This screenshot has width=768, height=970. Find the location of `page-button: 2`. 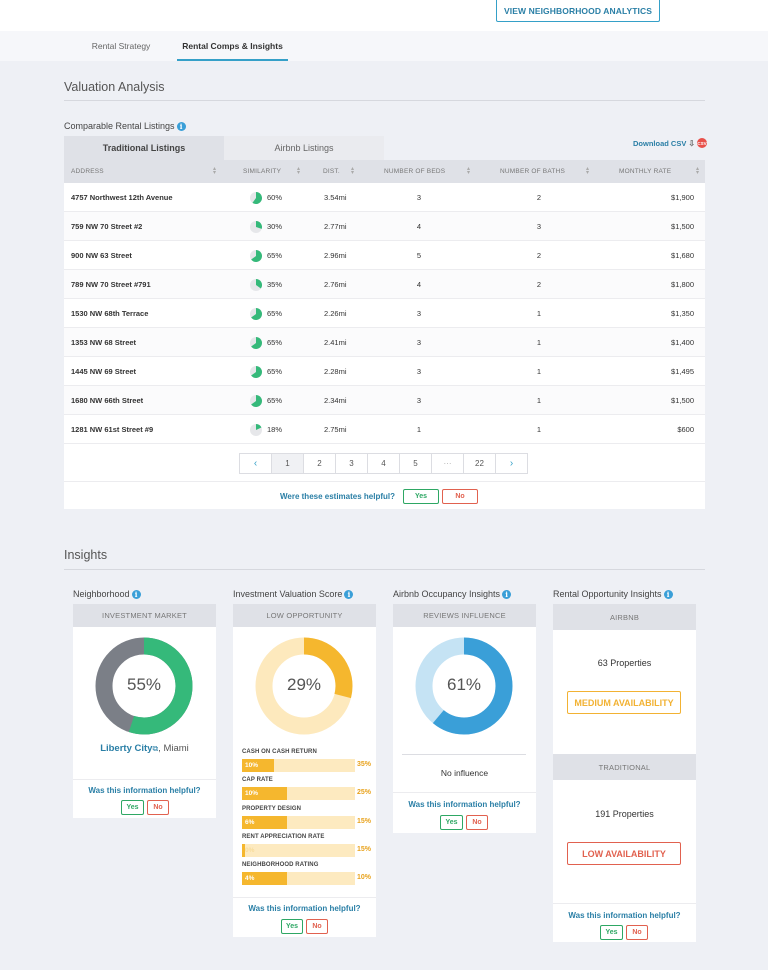

page-button: 2 is located at coordinates (319, 463).